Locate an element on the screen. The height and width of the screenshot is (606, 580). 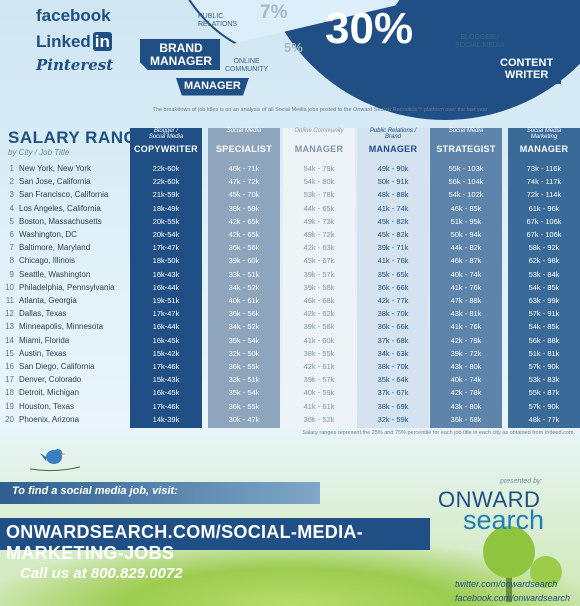
city-name: Chicago, Illinois is located at coordinates (47, 261).